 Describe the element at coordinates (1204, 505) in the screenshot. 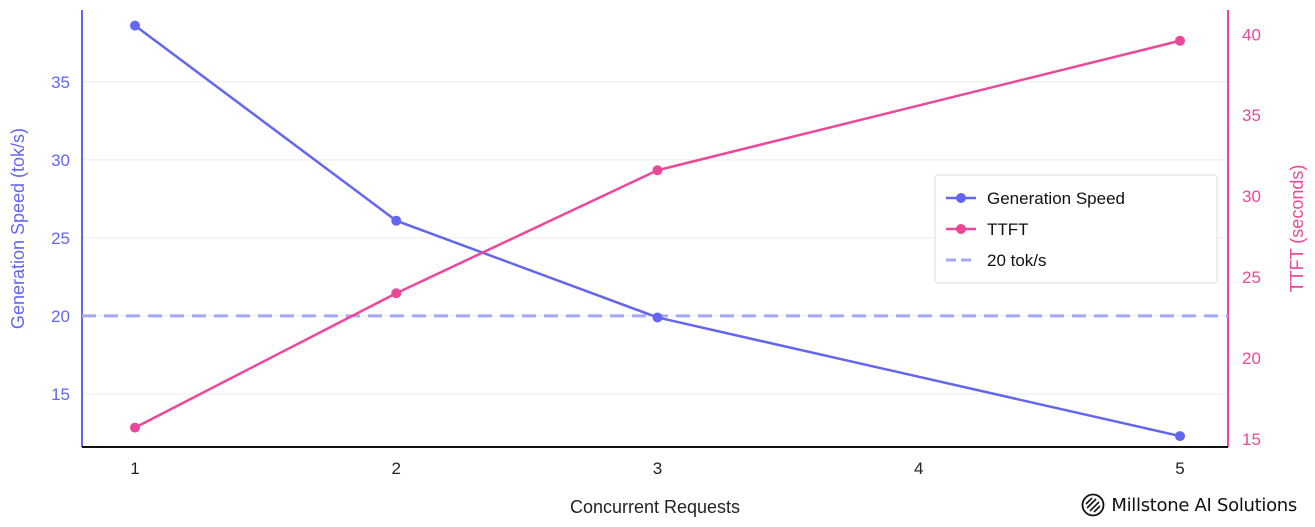

I see `brand-name: Millstone AI Solutions` at that location.